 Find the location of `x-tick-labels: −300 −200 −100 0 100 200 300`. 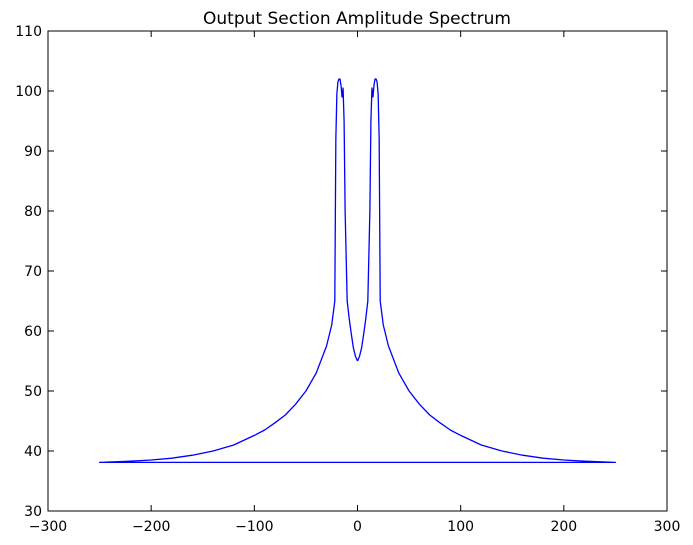

x-tick-labels: −300 −200 −100 0 100 200 300 is located at coordinates (355, 527).